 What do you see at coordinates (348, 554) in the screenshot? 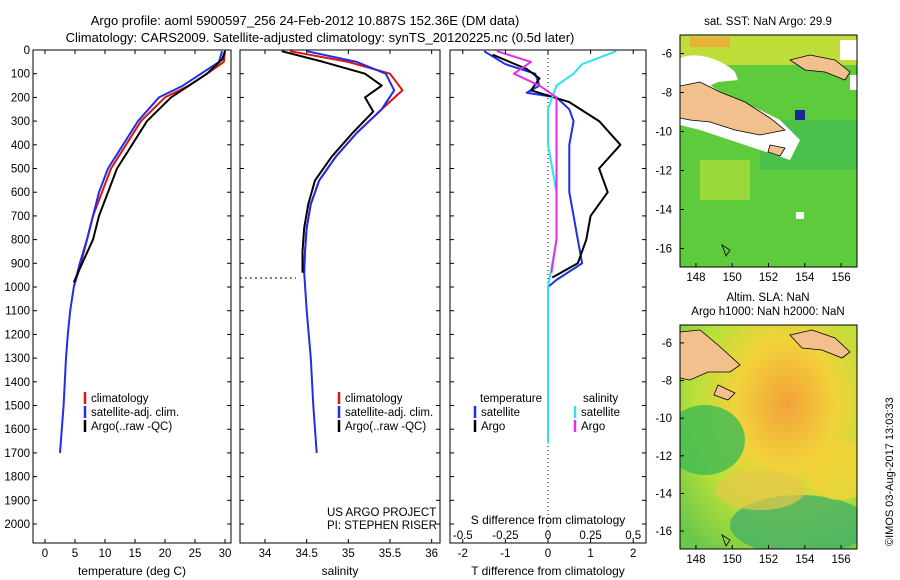
I see `x-tick-label: 35` at bounding box center [348, 554].